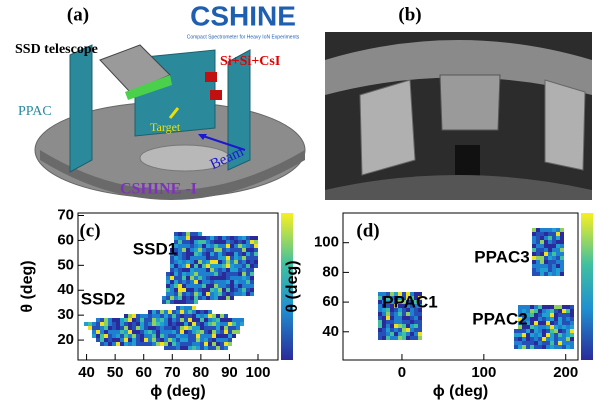 The height and width of the screenshot is (409, 597). What do you see at coordinates (387, 127) in the screenshot?
I see `photo-ppac` at bounding box center [387, 127].